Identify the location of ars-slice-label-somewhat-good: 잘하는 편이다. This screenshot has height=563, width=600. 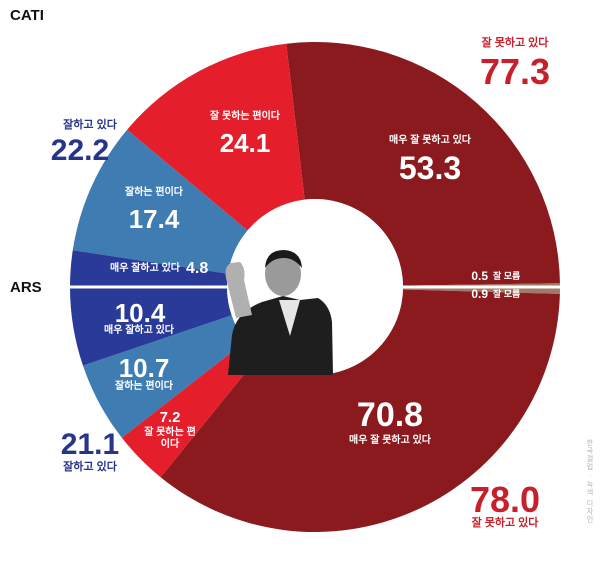
(144, 386).